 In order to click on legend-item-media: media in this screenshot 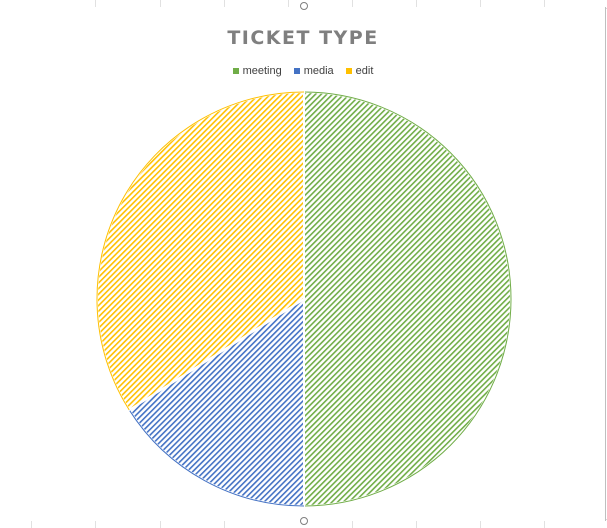, I will do `click(313, 71)`.